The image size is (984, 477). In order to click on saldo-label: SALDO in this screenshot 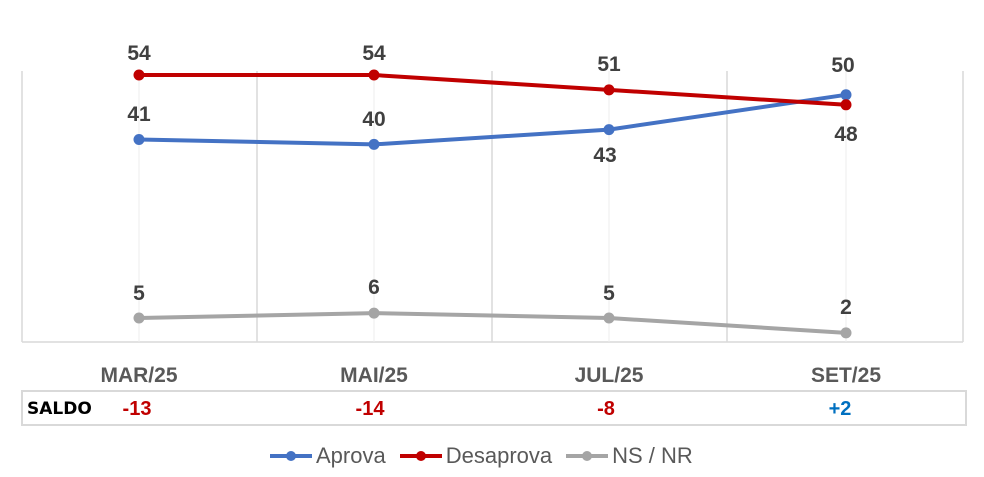, I will do `click(59, 409)`.